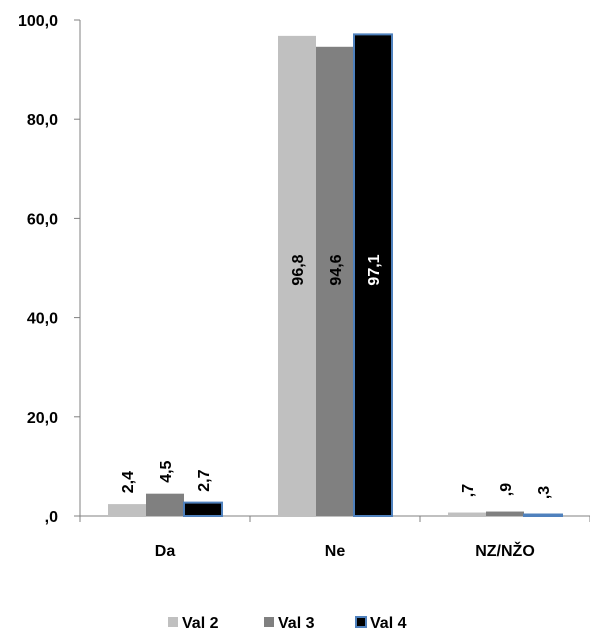 Image resolution: width=590 pixels, height=638 pixels. I want to click on legend-label: Val 4, so click(388, 623).